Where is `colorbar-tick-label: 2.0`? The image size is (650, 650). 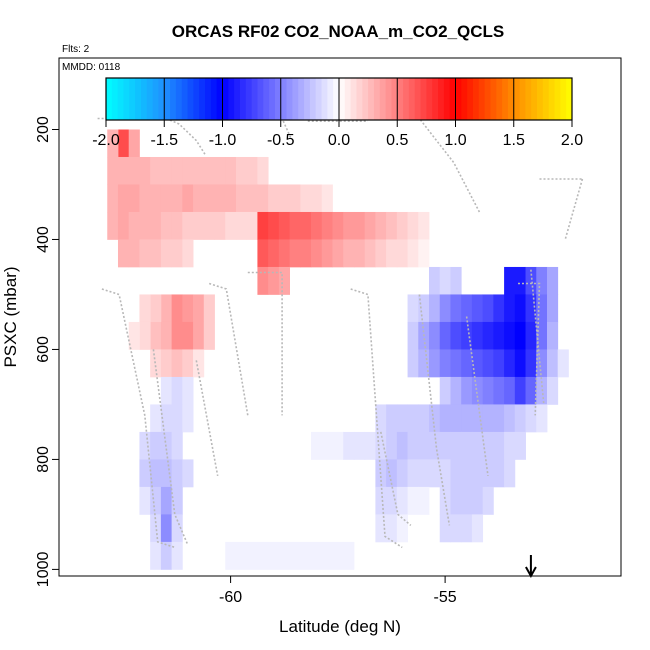 colorbar-tick-label: 2.0 is located at coordinates (572, 140).